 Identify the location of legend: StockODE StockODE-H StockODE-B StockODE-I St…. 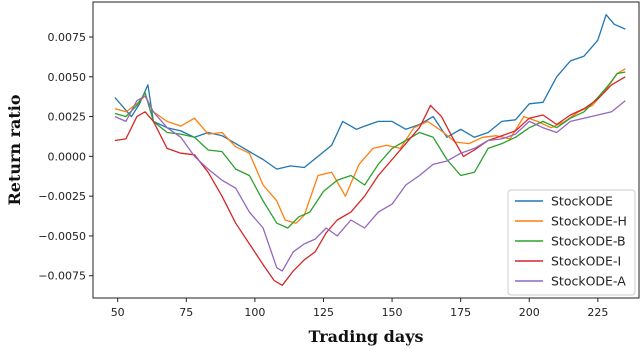
(571, 242).